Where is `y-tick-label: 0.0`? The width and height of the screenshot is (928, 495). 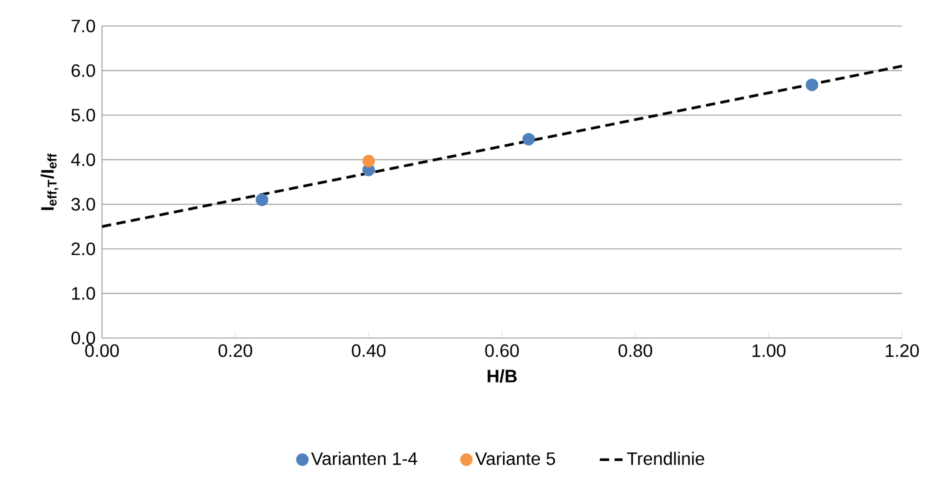
y-tick-label: 0.0 is located at coordinates (83, 338).